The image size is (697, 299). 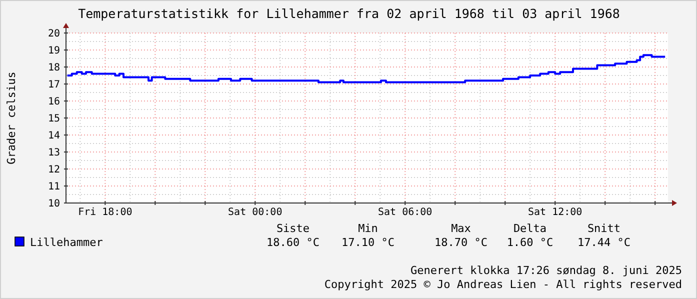 I want to click on y-axis-title: Grader celsius, so click(x=11, y=118).